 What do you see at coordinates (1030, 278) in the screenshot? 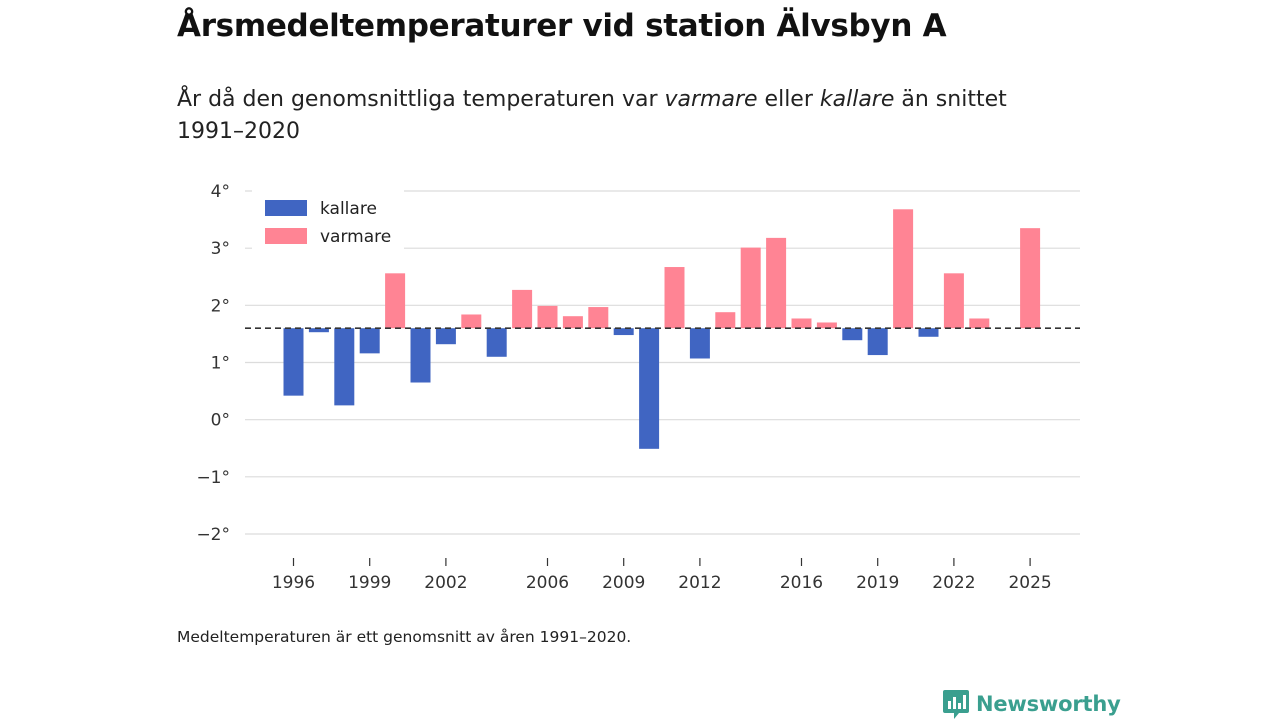
I see `bar-2025` at bounding box center [1030, 278].